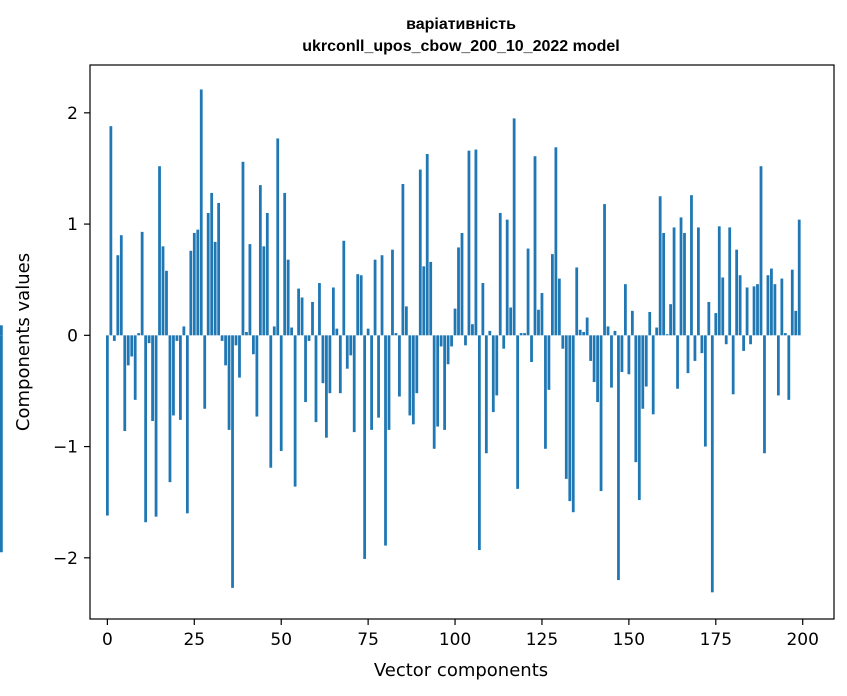 Image resolution: width=847 pixels, height=696 pixels. I want to click on chart-title-line-1: варіативність, so click(461, 24).